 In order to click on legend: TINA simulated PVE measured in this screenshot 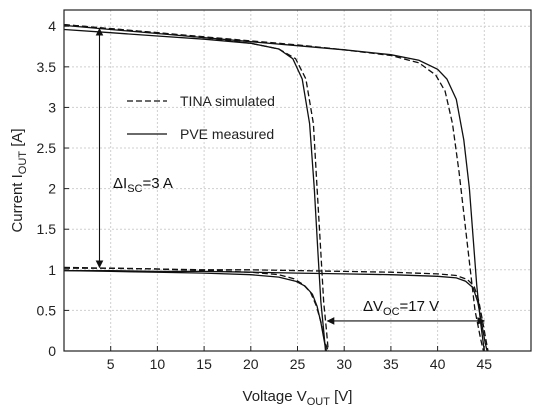, I will do `click(201, 117)`.